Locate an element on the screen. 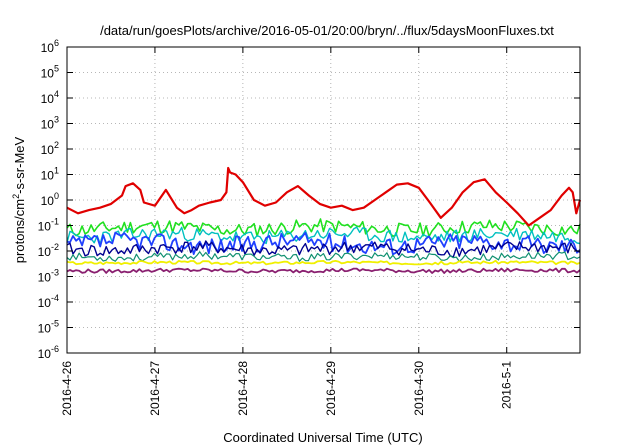 The height and width of the screenshot is (448, 640). x-tick-label: 2016-4-28 is located at coordinates (243, 388).